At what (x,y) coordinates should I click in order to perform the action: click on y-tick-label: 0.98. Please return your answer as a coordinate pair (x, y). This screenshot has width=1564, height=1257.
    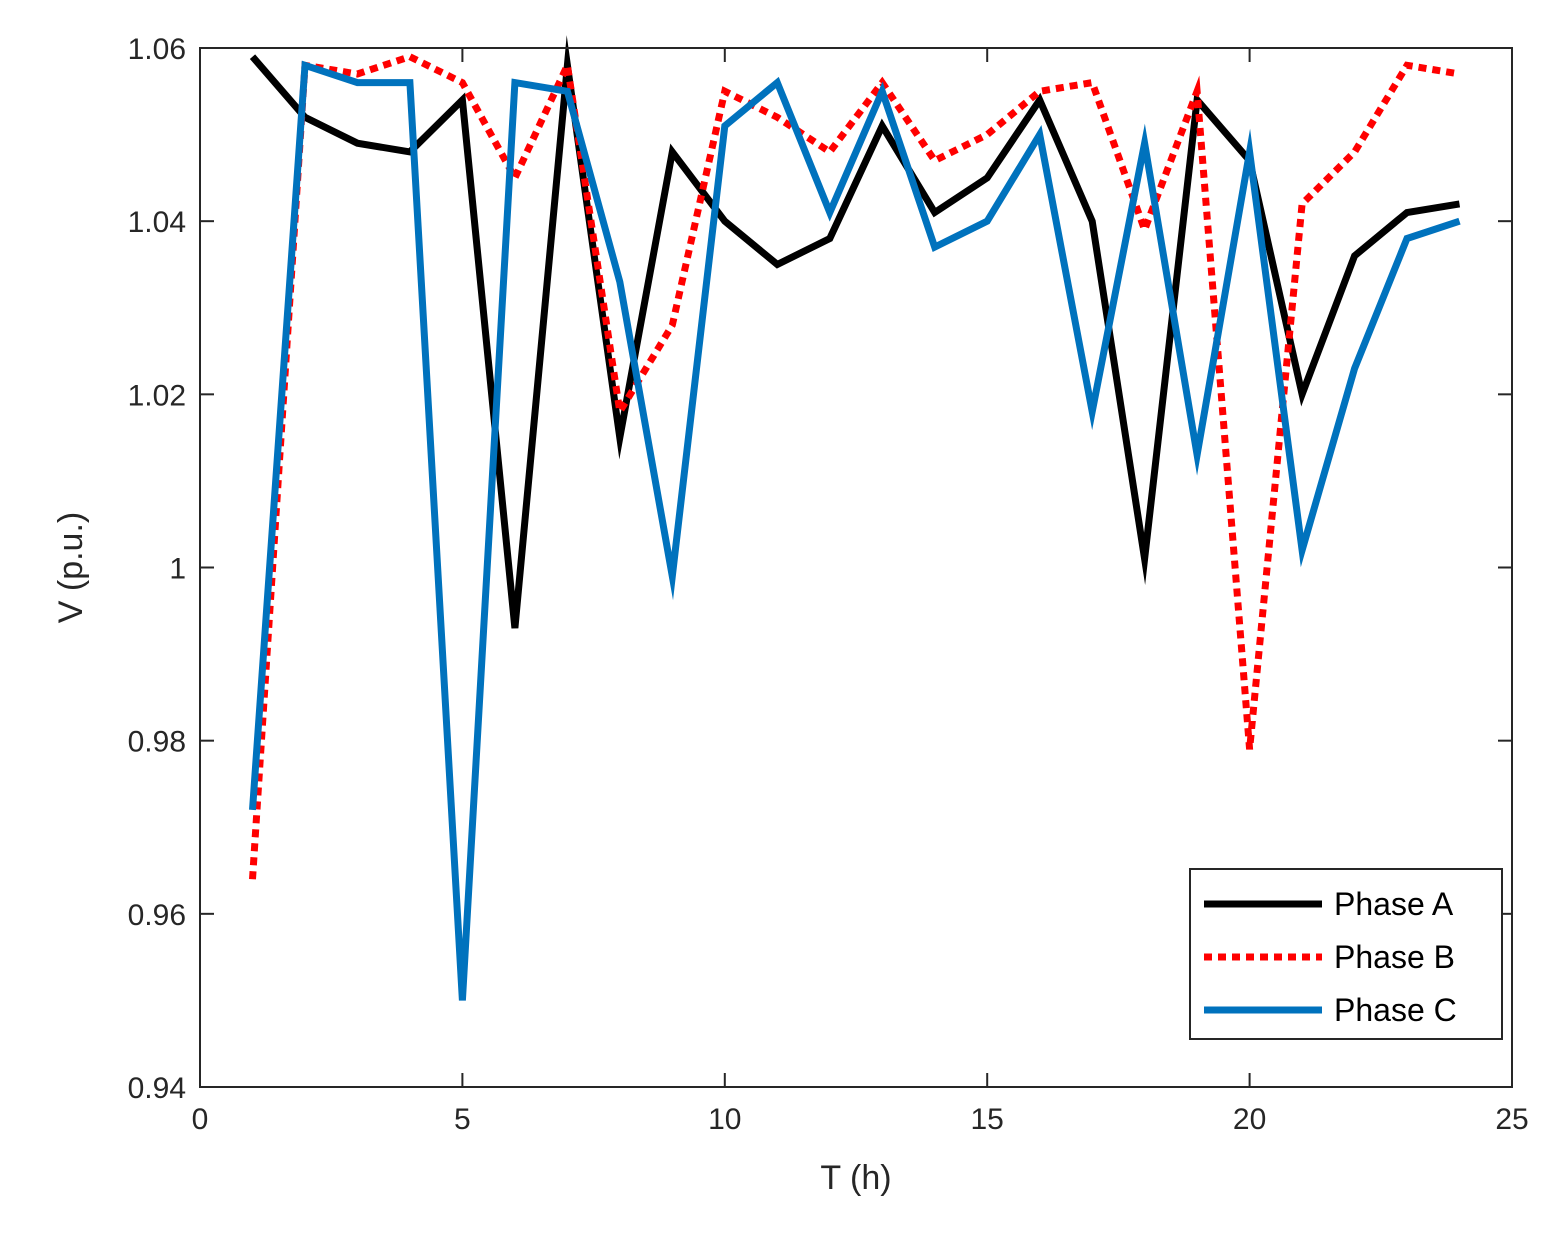
    Looking at the image, I should click on (157, 742).